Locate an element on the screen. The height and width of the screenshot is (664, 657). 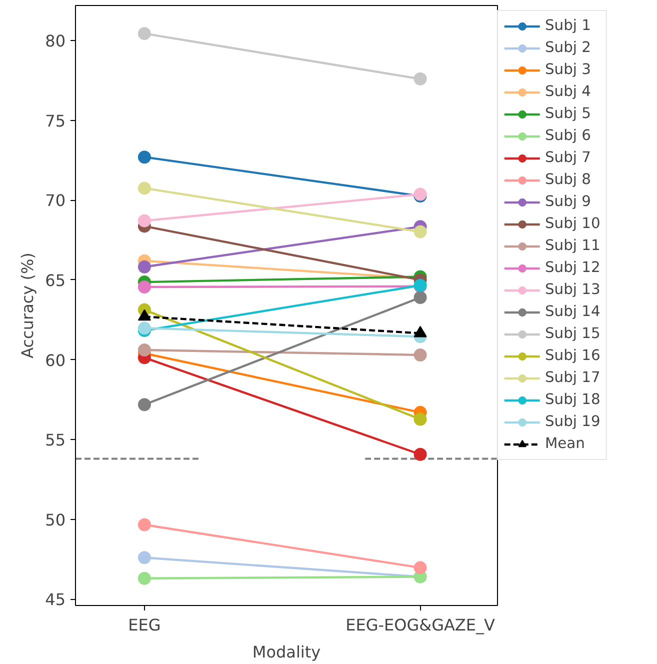
legend-label: Subj 16 is located at coordinates (572, 355).